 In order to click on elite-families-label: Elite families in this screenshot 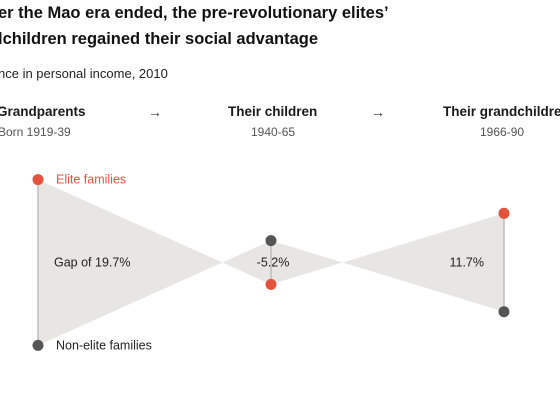, I will do `click(91, 180)`.